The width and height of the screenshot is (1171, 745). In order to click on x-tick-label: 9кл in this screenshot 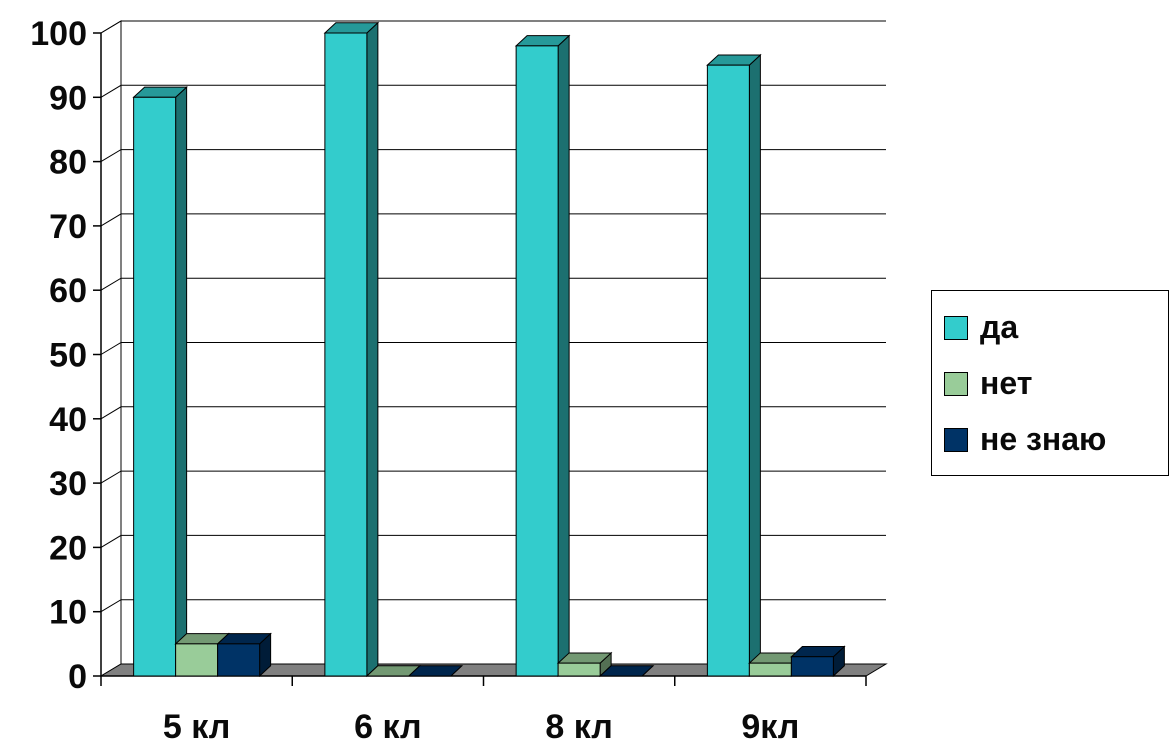, I will do `click(770, 726)`.